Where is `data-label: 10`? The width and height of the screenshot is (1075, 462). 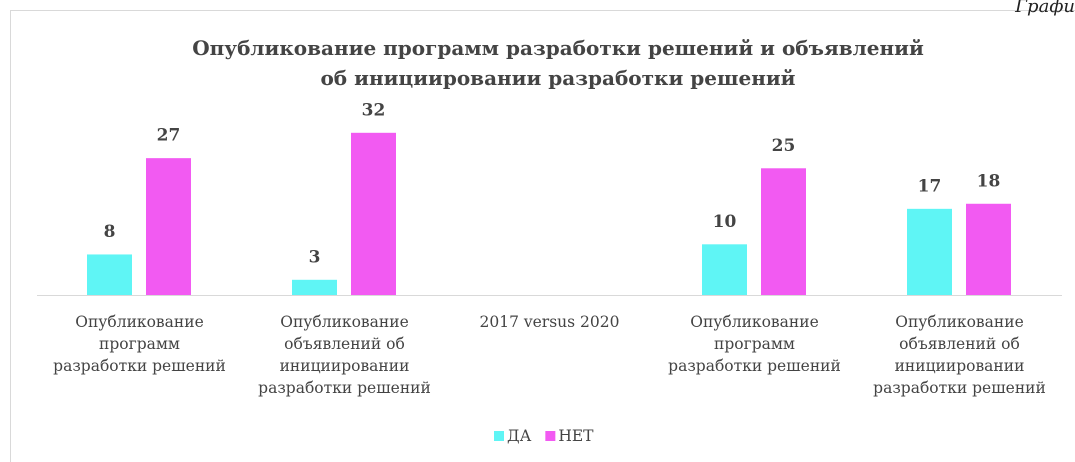
data-label: 10 is located at coordinates (725, 222).